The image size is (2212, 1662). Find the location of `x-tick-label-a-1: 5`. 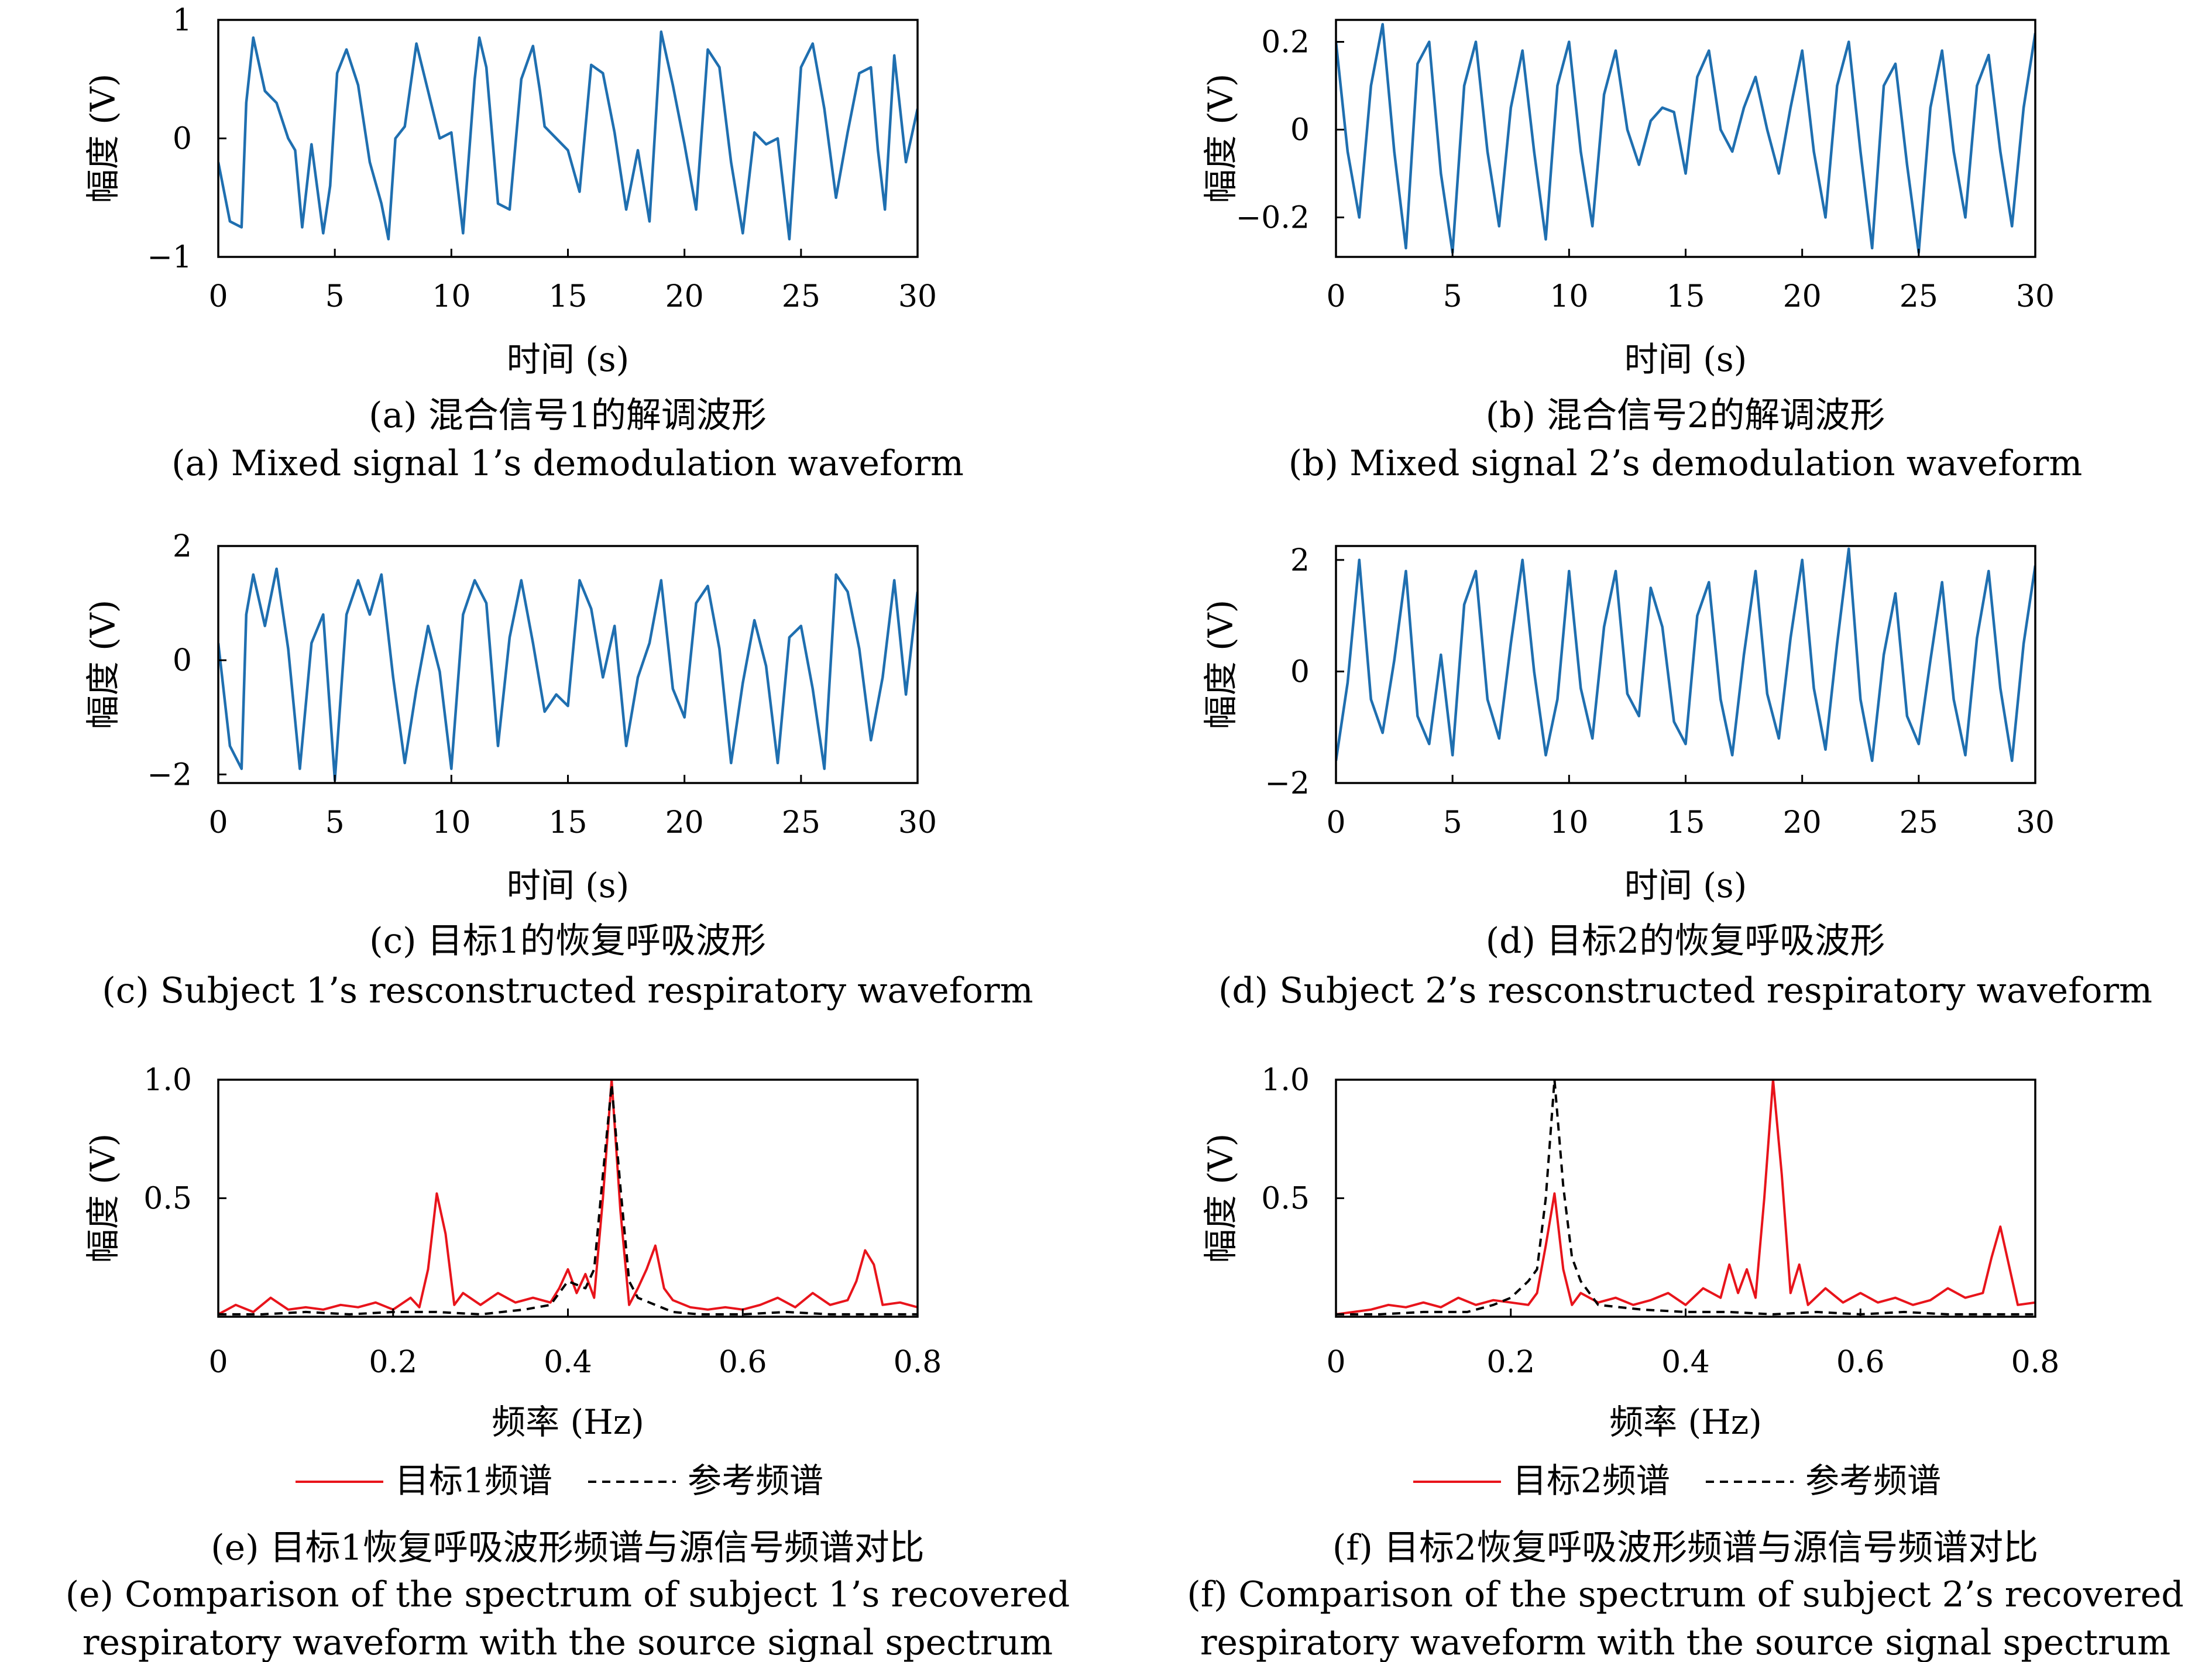

x-tick-label-a-1: 5 is located at coordinates (335, 296).